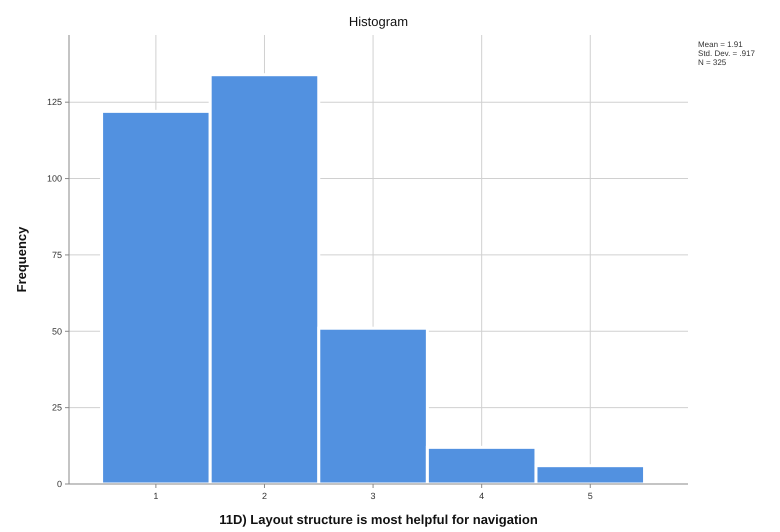  What do you see at coordinates (57, 407) in the screenshot?
I see `y-tick-label: 25` at bounding box center [57, 407].